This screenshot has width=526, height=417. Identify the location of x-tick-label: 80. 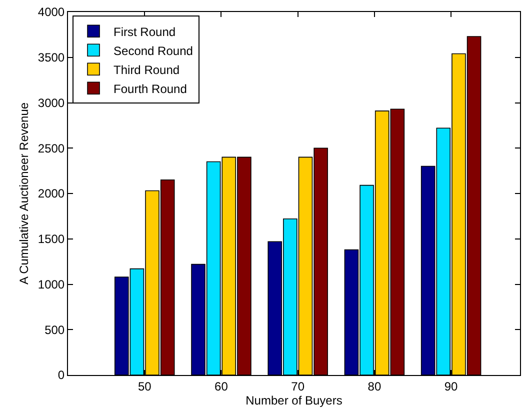
(375, 386).